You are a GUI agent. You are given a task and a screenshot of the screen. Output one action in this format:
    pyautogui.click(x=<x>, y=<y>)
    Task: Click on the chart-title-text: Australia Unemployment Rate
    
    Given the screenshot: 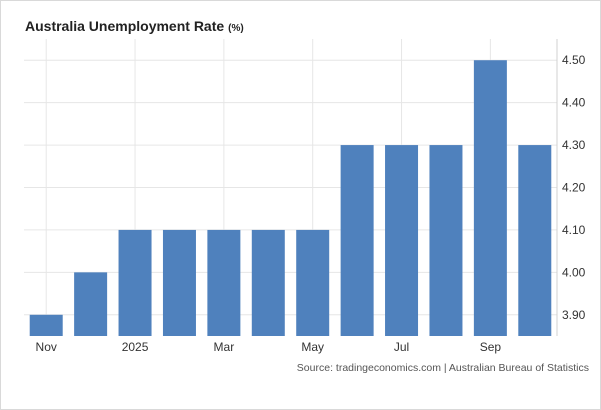 What is the action you would take?
    pyautogui.click(x=125, y=26)
    